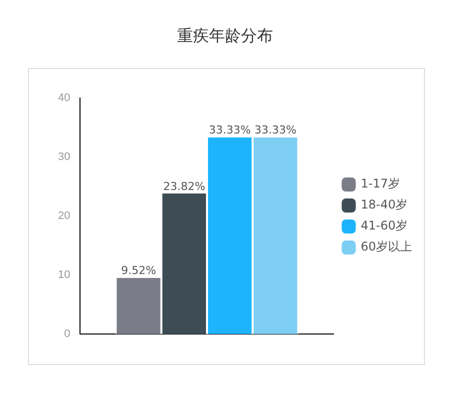 Image resolution: width=450 pixels, height=398 pixels. Describe the element at coordinates (64, 98) in the screenshot. I see `y-tick-label: 40` at that location.